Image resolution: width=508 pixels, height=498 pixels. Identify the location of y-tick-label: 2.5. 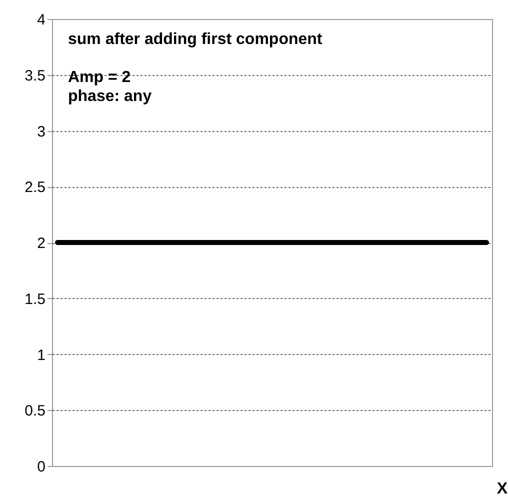
(35, 187).